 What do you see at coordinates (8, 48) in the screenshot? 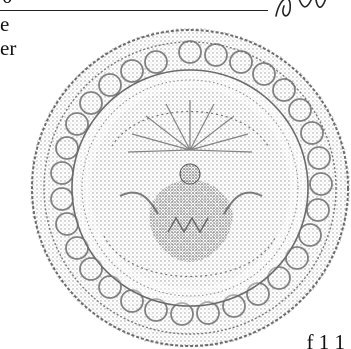
I see `text-fragment-line-2: er` at bounding box center [8, 48].